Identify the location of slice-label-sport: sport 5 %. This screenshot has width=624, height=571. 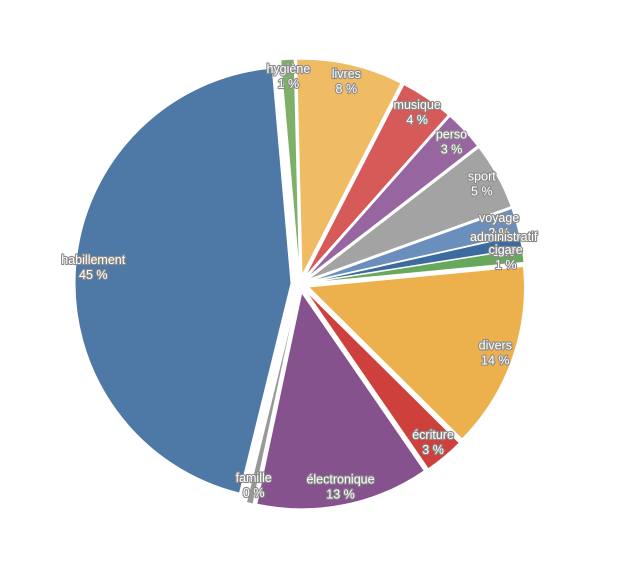
(482, 183).